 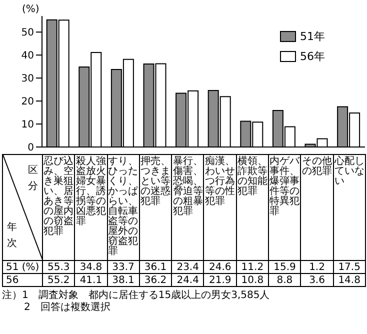 What do you see at coordinates (317, 280) in the screenshot?
I see `data-label: 3.6` at bounding box center [317, 280].